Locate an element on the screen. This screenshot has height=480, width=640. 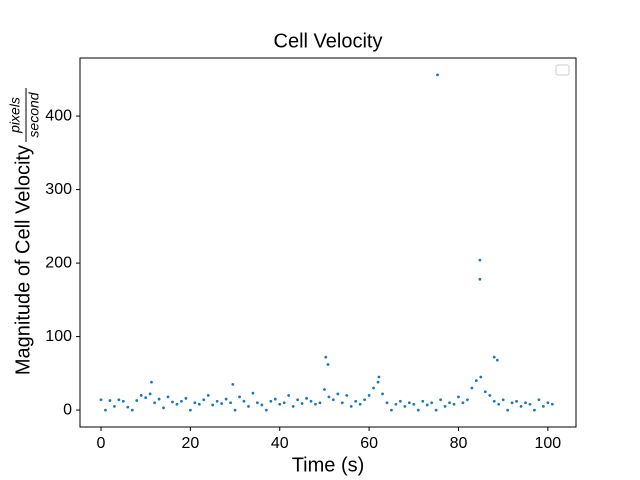
y-tick-label: 100 is located at coordinates (58, 336).